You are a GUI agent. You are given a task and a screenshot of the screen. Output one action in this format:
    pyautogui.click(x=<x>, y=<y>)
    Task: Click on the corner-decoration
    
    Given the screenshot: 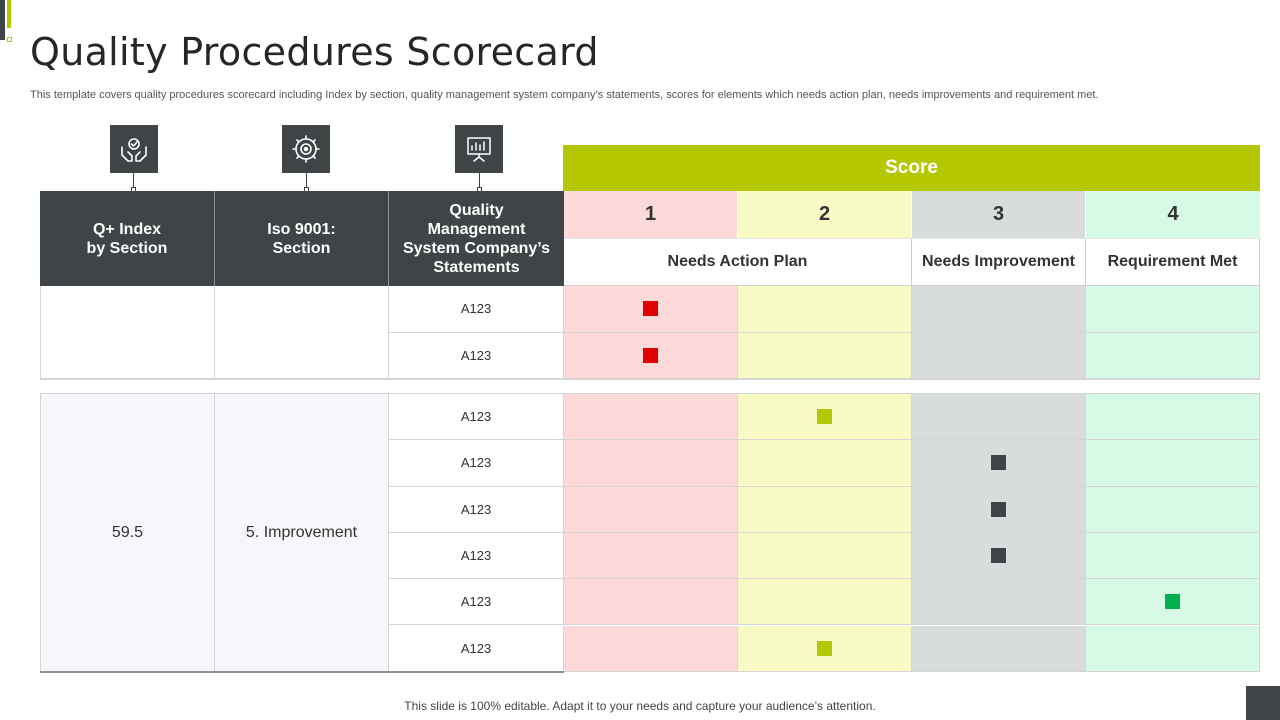 What is the action you would take?
    pyautogui.click(x=1263, y=703)
    